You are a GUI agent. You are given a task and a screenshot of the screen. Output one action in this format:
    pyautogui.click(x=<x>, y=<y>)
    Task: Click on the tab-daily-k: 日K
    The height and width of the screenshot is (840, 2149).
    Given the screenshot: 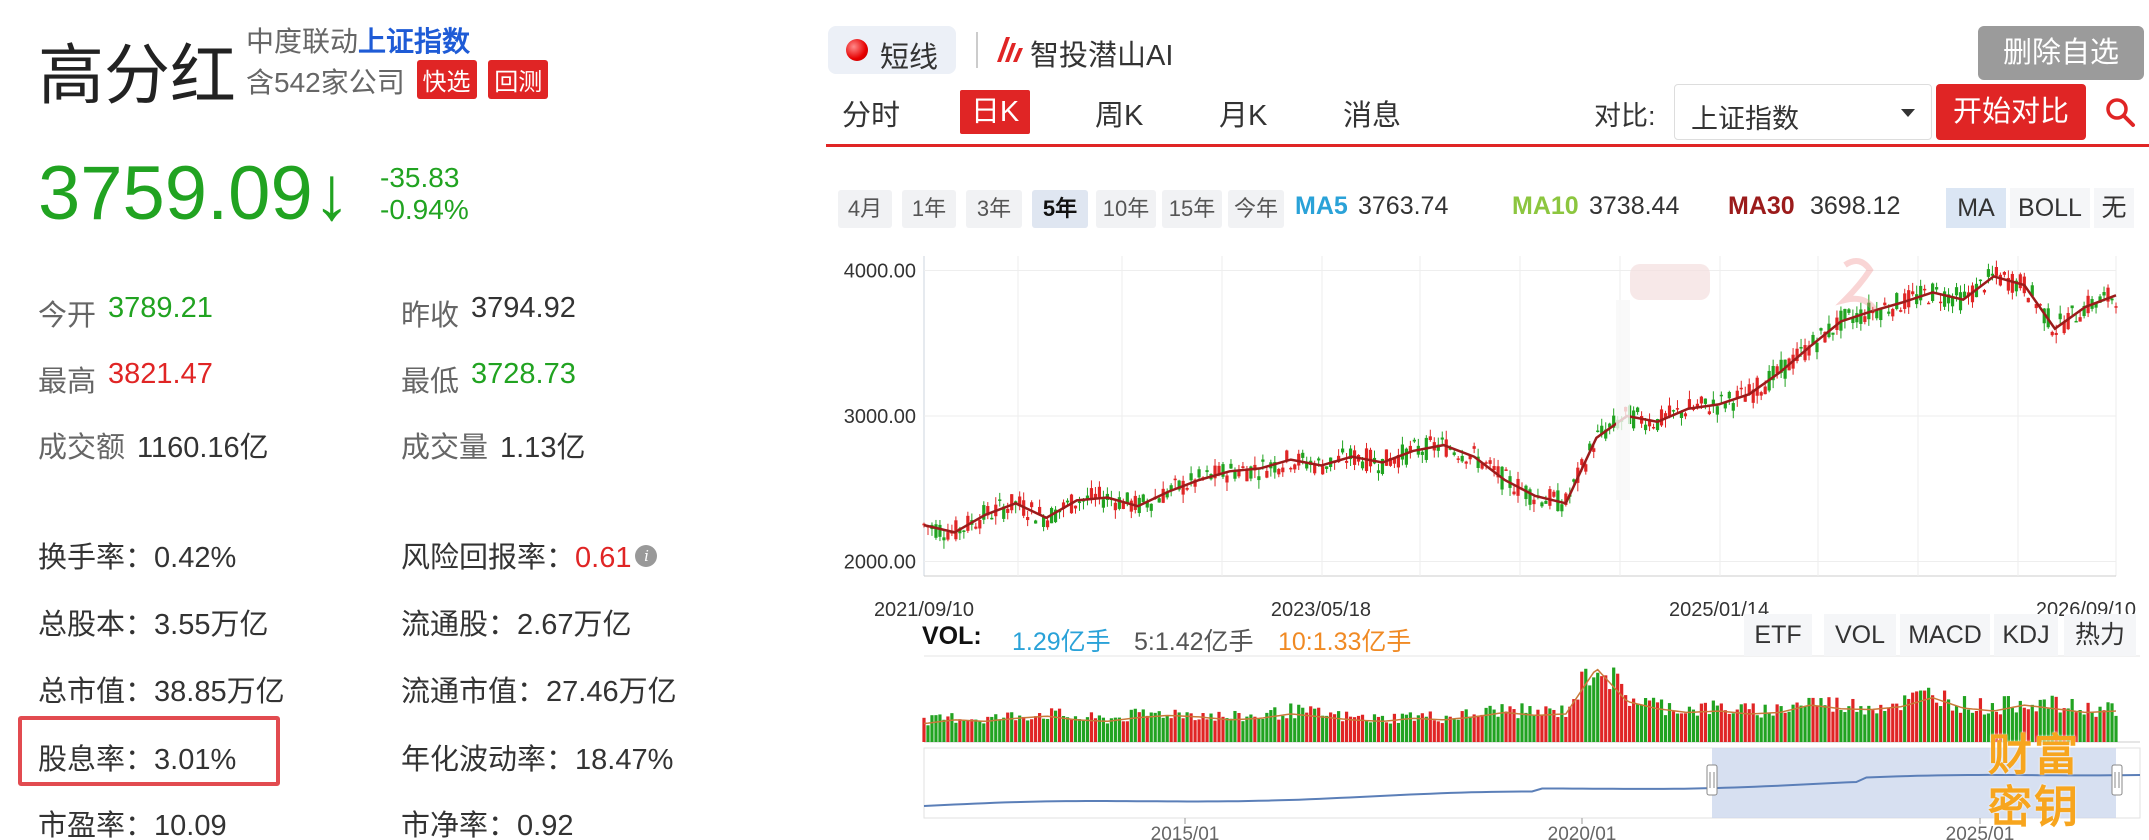 What is the action you would take?
    pyautogui.click(x=995, y=112)
    